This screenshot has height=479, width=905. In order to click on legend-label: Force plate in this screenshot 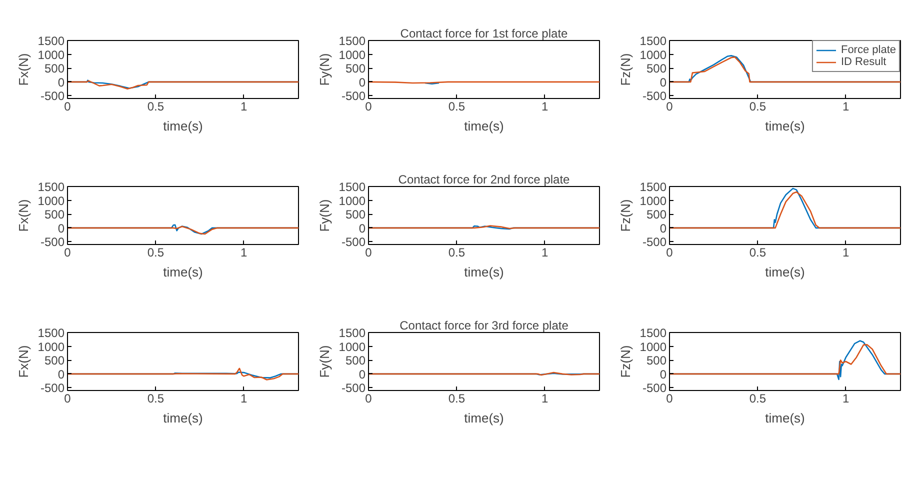, I will do `click(868, 50)`.